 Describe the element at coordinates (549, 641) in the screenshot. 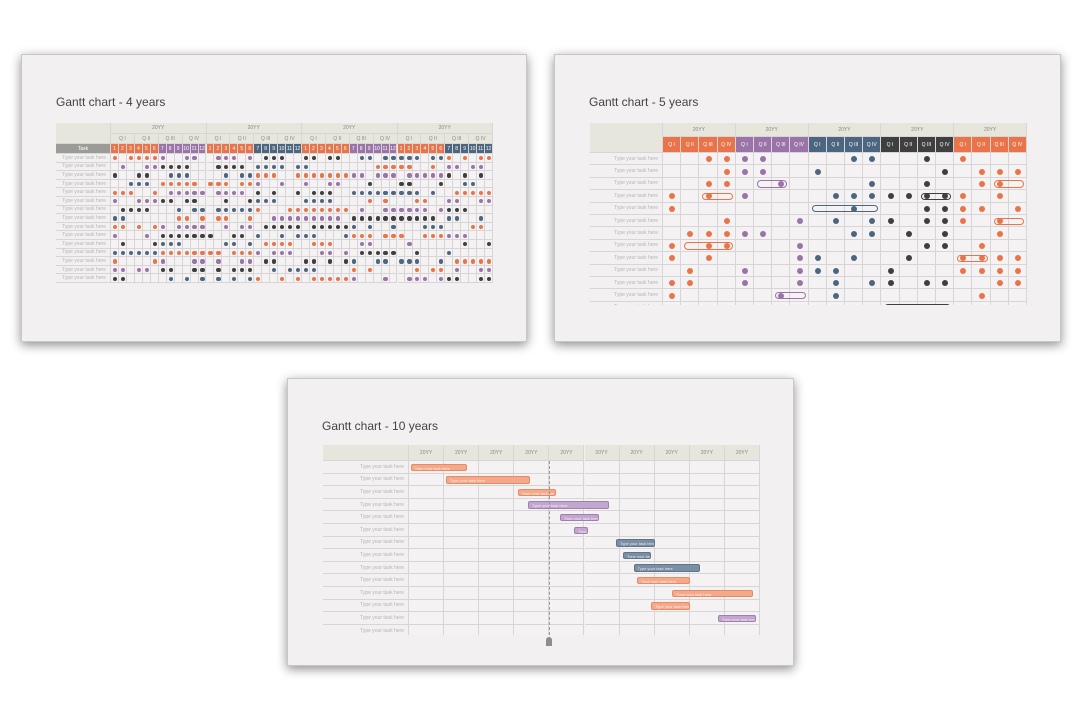

I see `today-marker-icon` at that location.